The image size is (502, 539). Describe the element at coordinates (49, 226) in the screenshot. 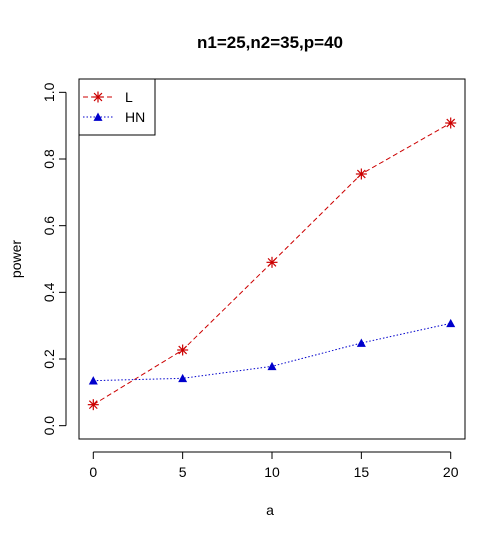

I see `y-tick-label: 0.6` at that location.